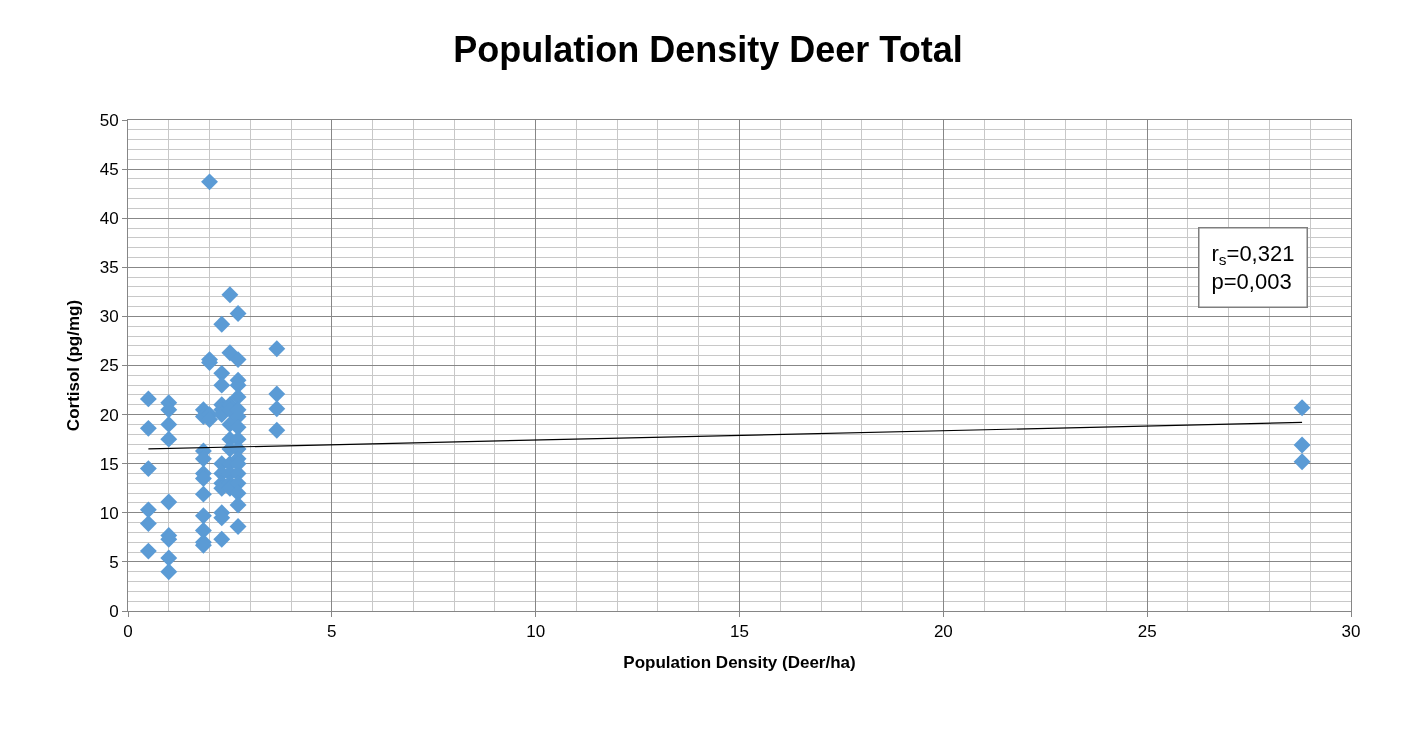  I want to click on annotation: r$_{s}$=0,321 p=0,003, so click(1253, 267).